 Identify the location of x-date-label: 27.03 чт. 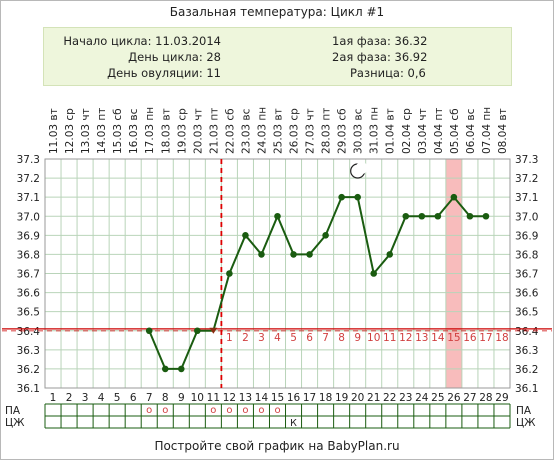
(311, 131).